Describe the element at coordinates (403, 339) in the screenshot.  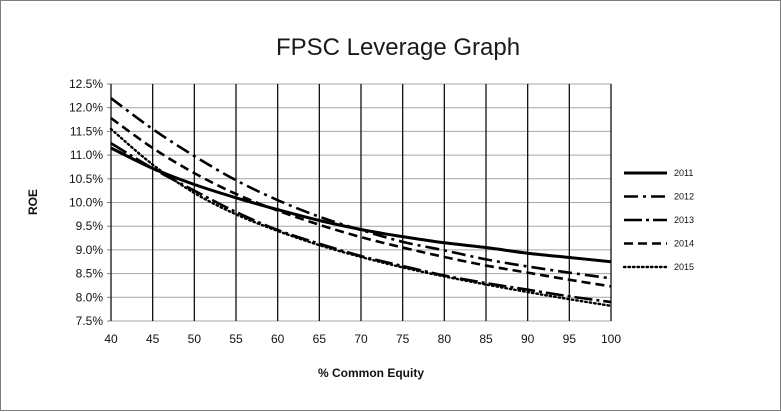
I see `x-tick-label: 75` at that location.